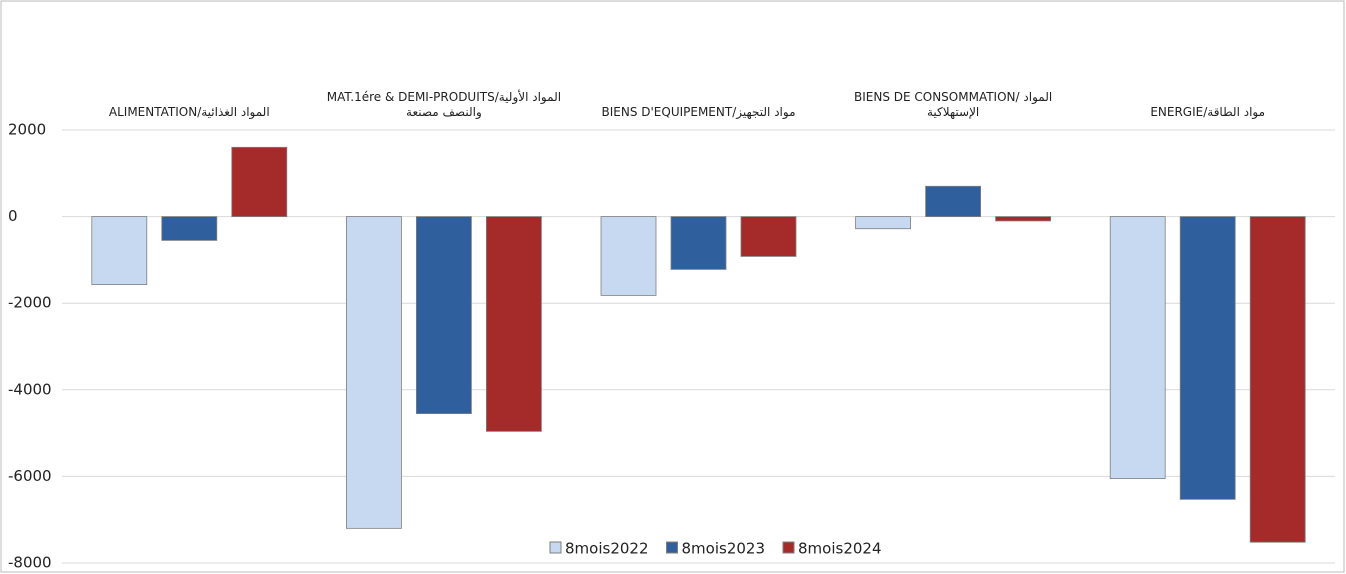  What do you see at coordinates (724, 549) in the screenshot?
I see `legend-label: 8mois2023` at bounding box center [724, 549].